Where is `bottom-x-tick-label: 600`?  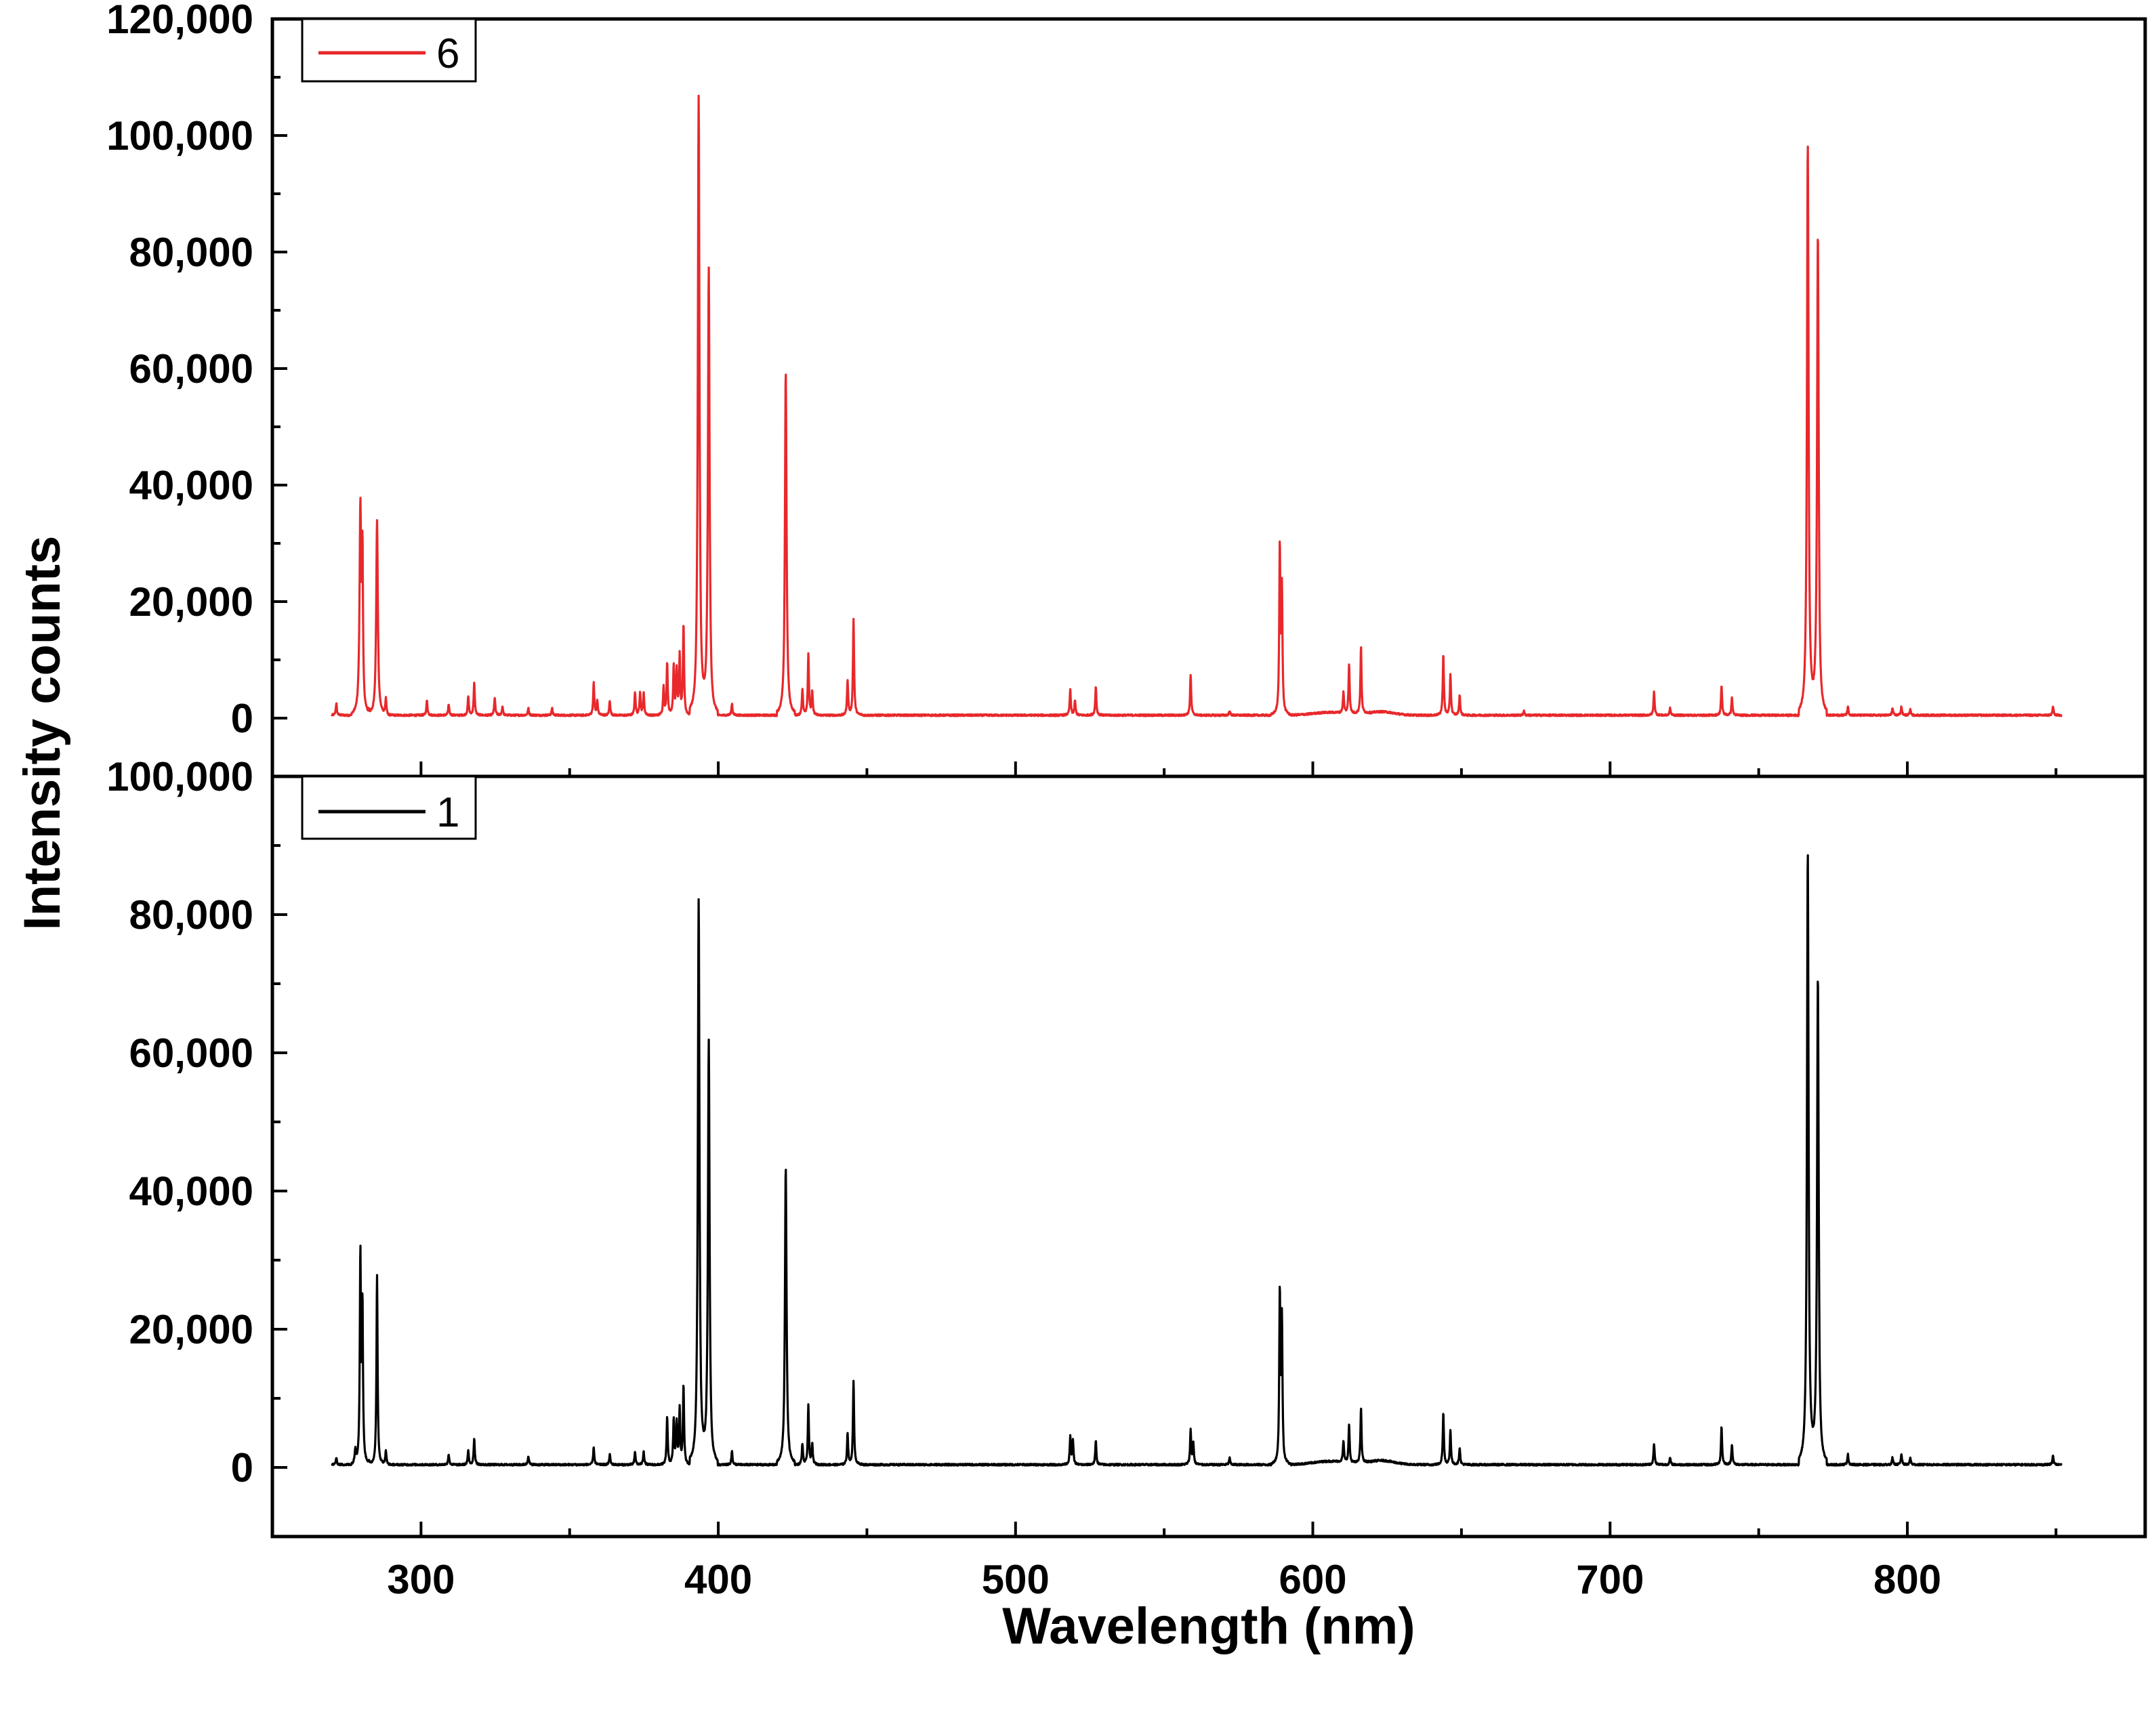
bottom-x-tick-label: 600 is located at coordinates (1313, 1579).